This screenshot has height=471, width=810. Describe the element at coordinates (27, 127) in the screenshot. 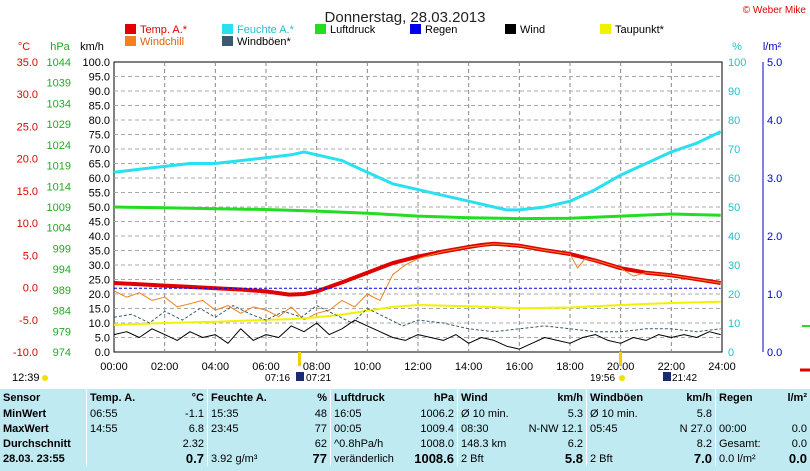

I see `temp-tick-label: 25.0` at that location.